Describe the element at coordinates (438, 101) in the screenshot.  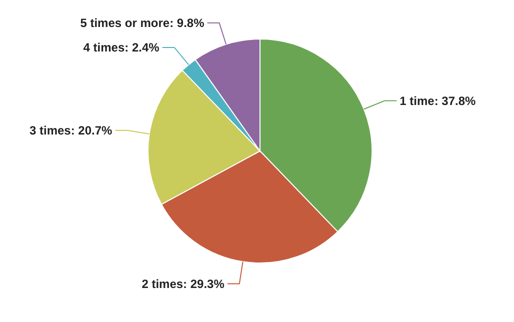
I see `slice-label: 1 time: 37.8%` at that location.